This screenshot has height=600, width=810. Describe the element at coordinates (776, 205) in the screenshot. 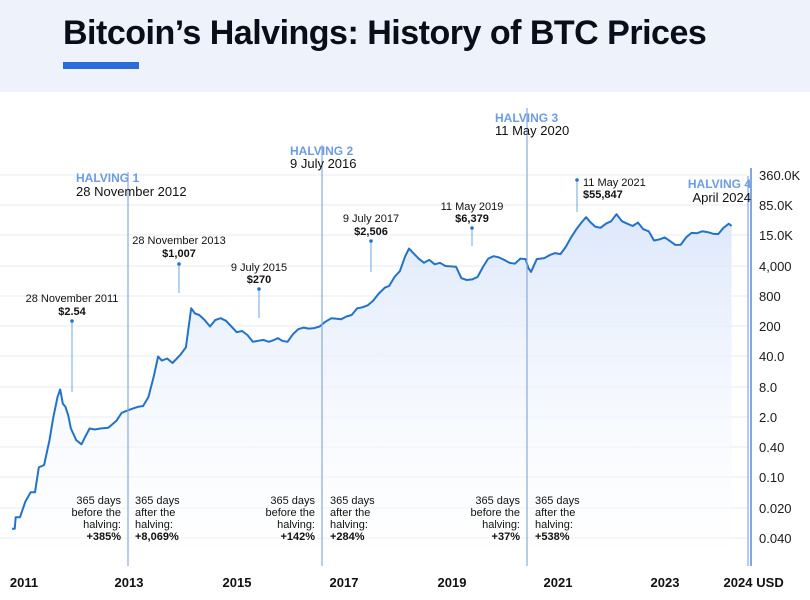

I see `y-tick-label: 85.0K` at that location.